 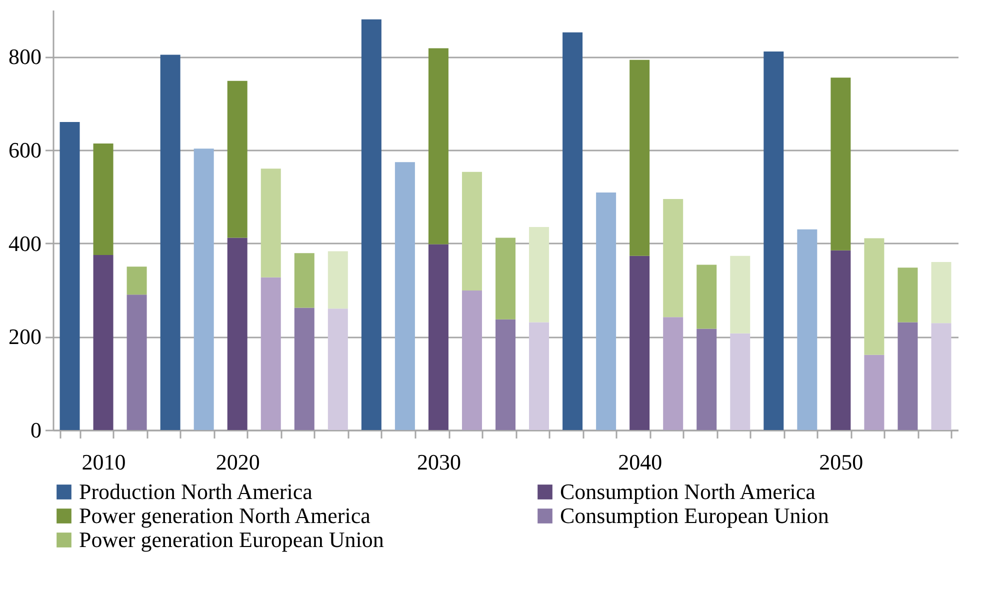 I want to click on y-tick-label: 400, so click(x=25, y=243).